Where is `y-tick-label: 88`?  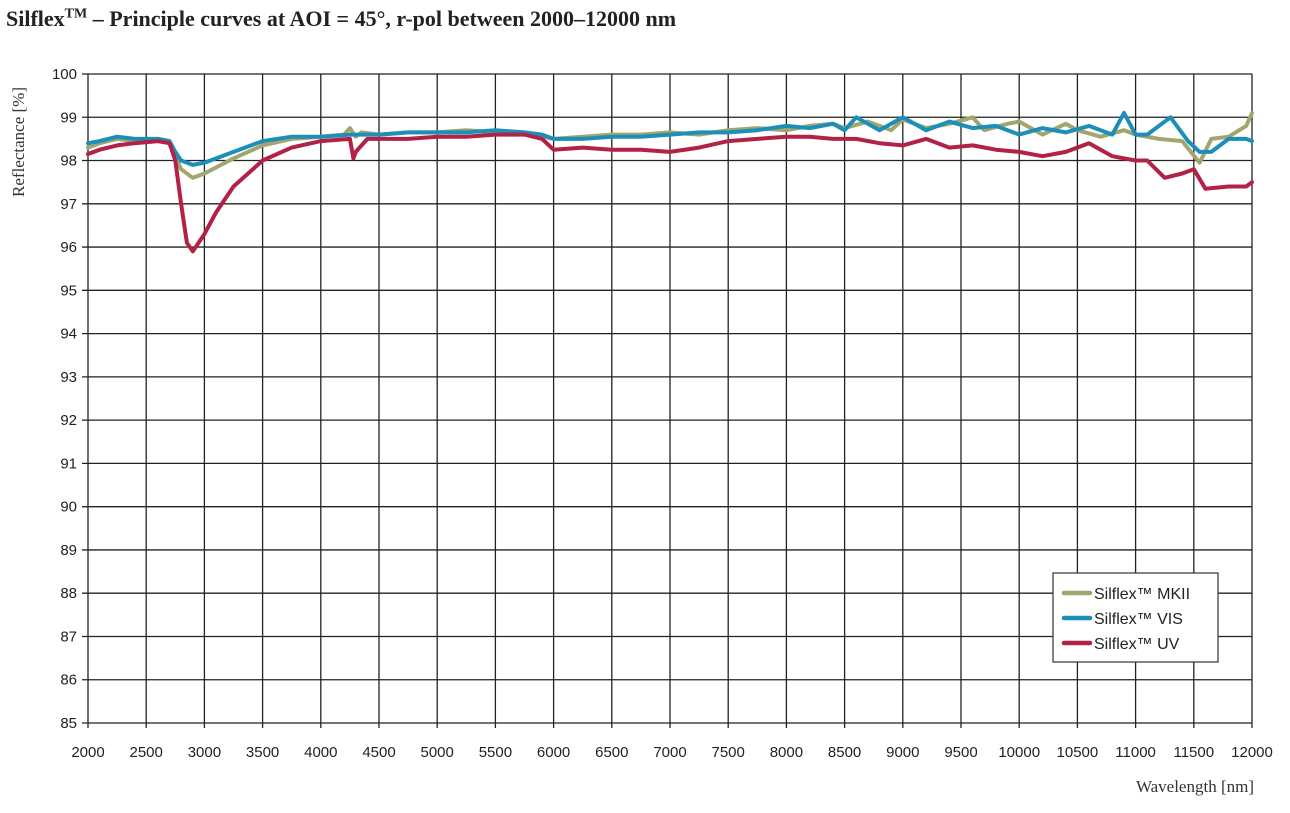 y-tick-label: 88 is located at coordinates (68, 593).